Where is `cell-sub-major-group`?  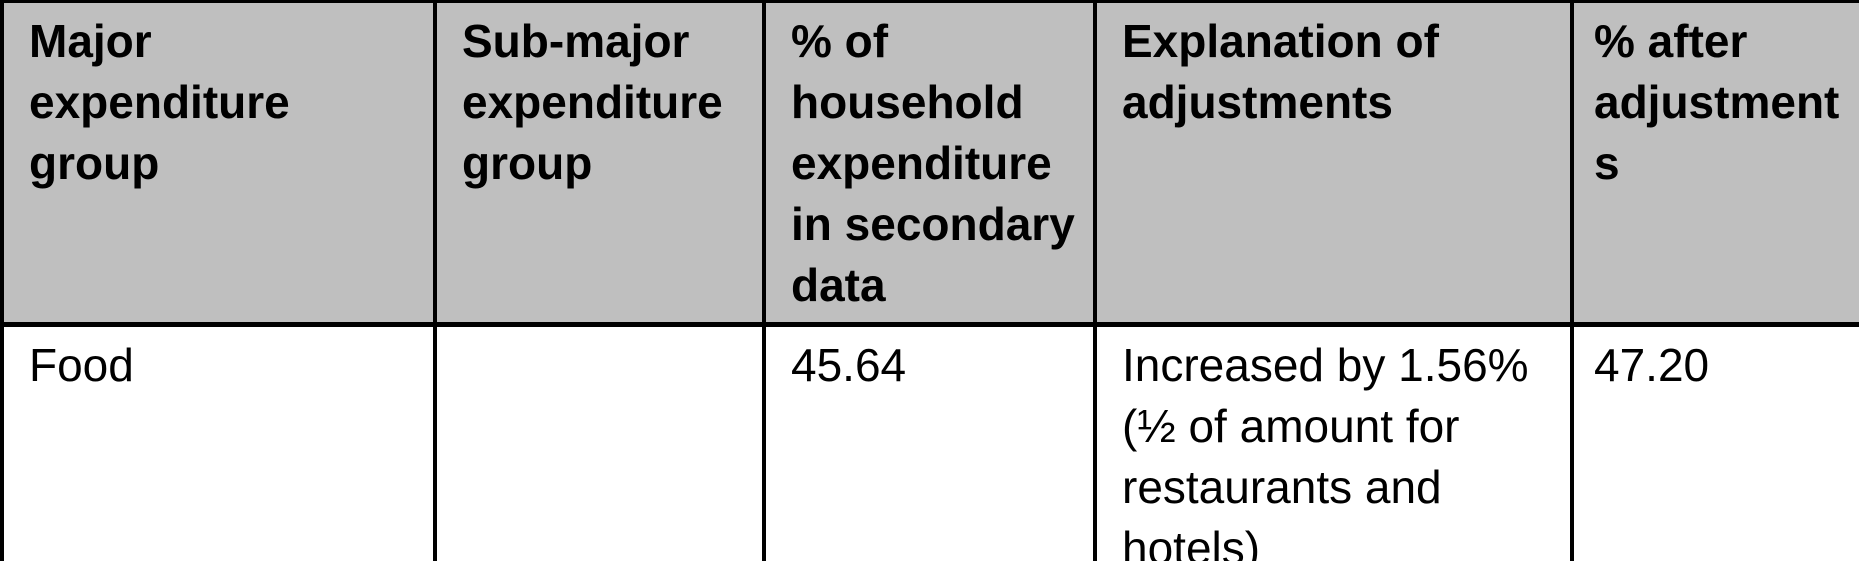
cell-sub-major-group is located at coordinates (599, 442).